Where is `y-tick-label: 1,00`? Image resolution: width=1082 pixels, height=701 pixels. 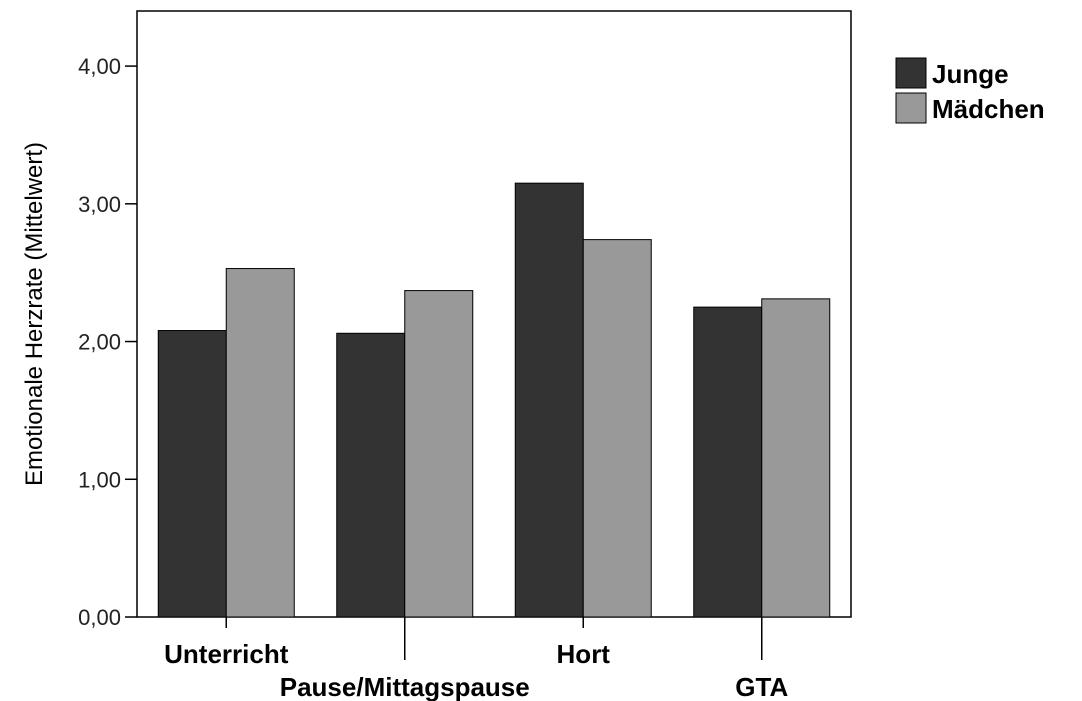 y-tick-label: 1,00 is located at coordinates (99, 479).